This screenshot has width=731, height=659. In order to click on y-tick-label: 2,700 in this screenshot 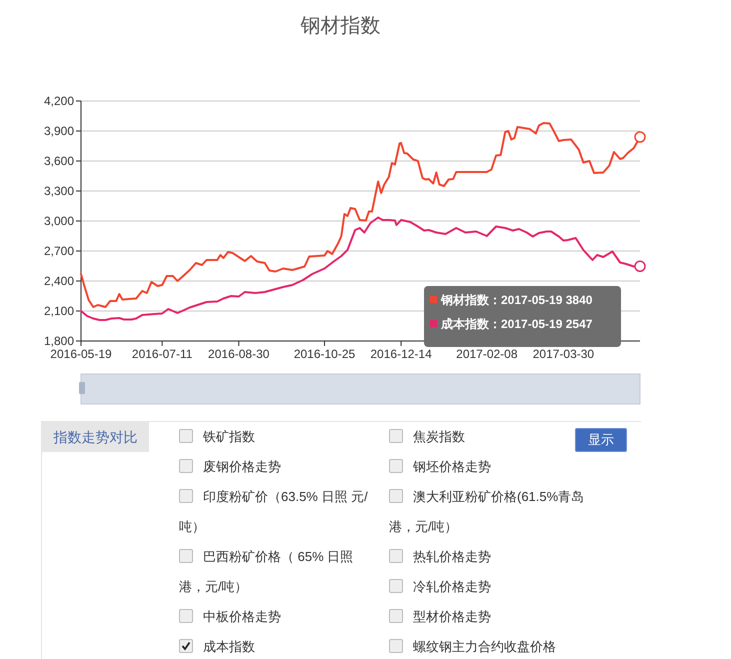, I will do `click(59, 251)`.